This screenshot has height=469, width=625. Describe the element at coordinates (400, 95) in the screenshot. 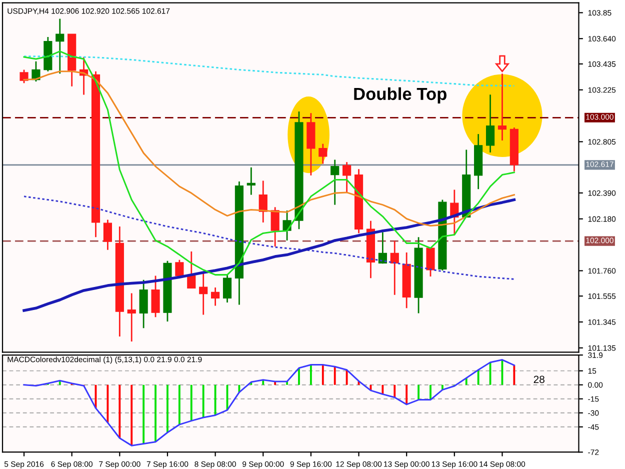

I see `annotation: Double Top` at that location.